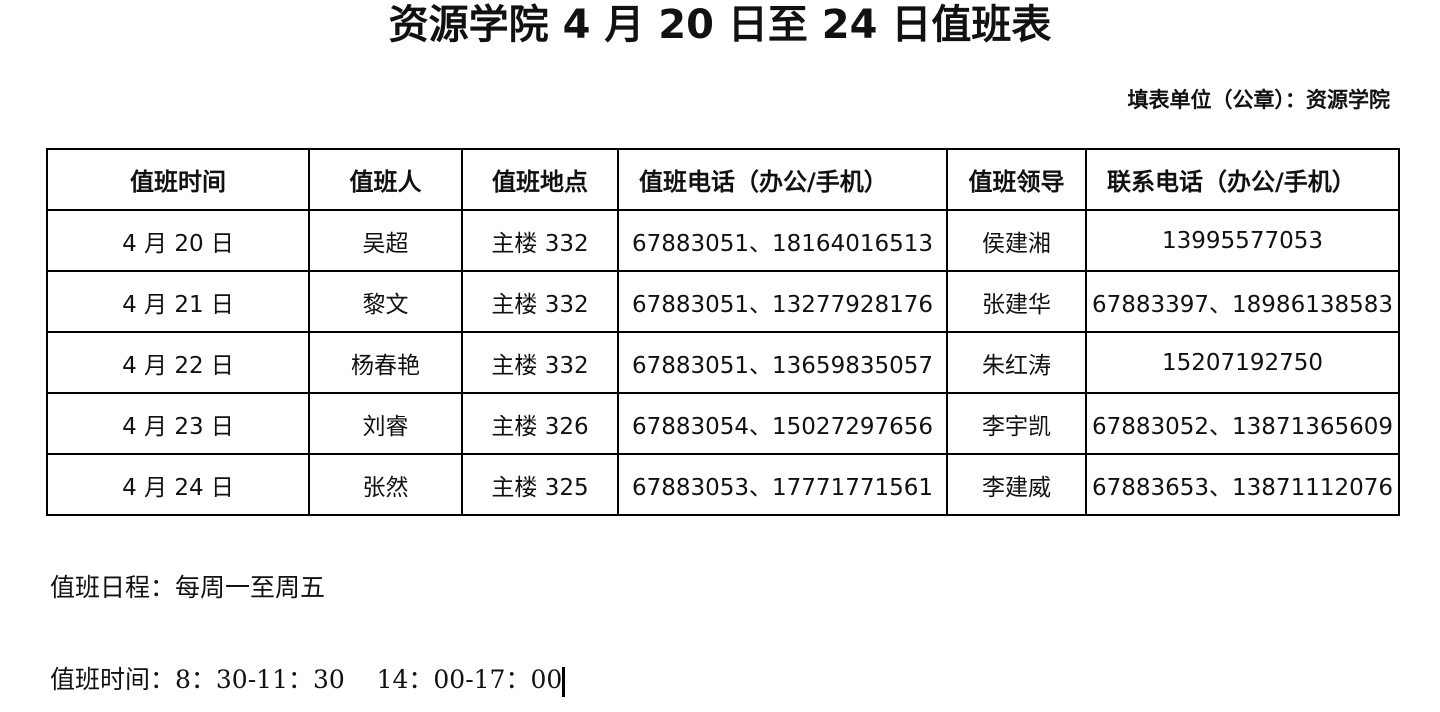 Image resolution: width=1440 pixels, height=712 pixels. What do you see at coordinates (385, 240) in the screenshot?
I see `table-cell: 吴超` at bounding box center [385, 240].